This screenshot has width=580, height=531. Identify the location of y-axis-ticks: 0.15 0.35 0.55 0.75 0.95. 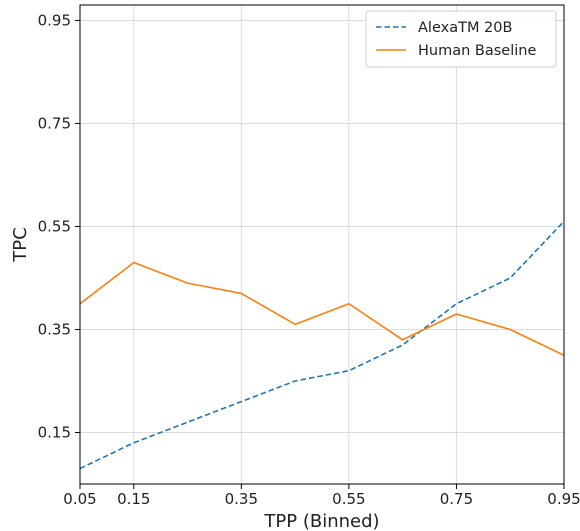
(59, 226).